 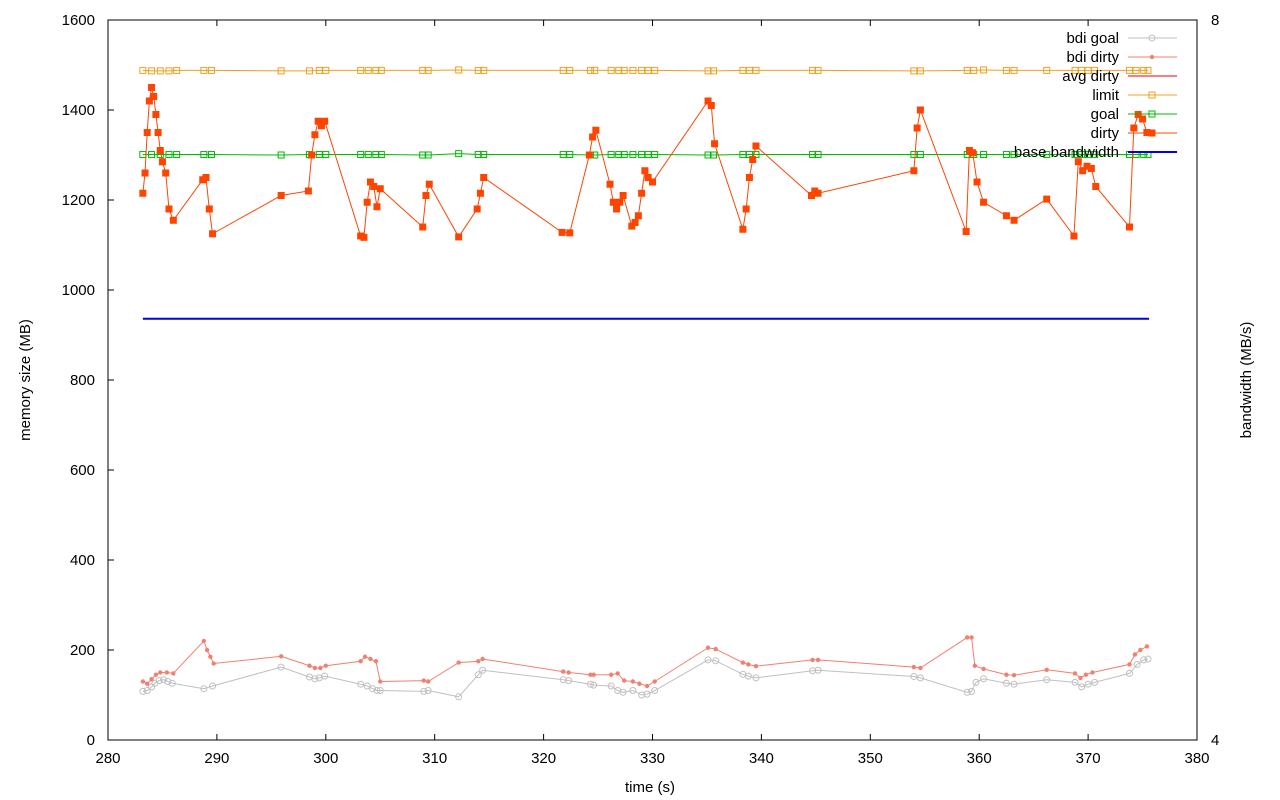 What do you see at coordinates (325, 758) in the screenshot?
I see `x-tick-label: 300` at bounding box center [325, 758].